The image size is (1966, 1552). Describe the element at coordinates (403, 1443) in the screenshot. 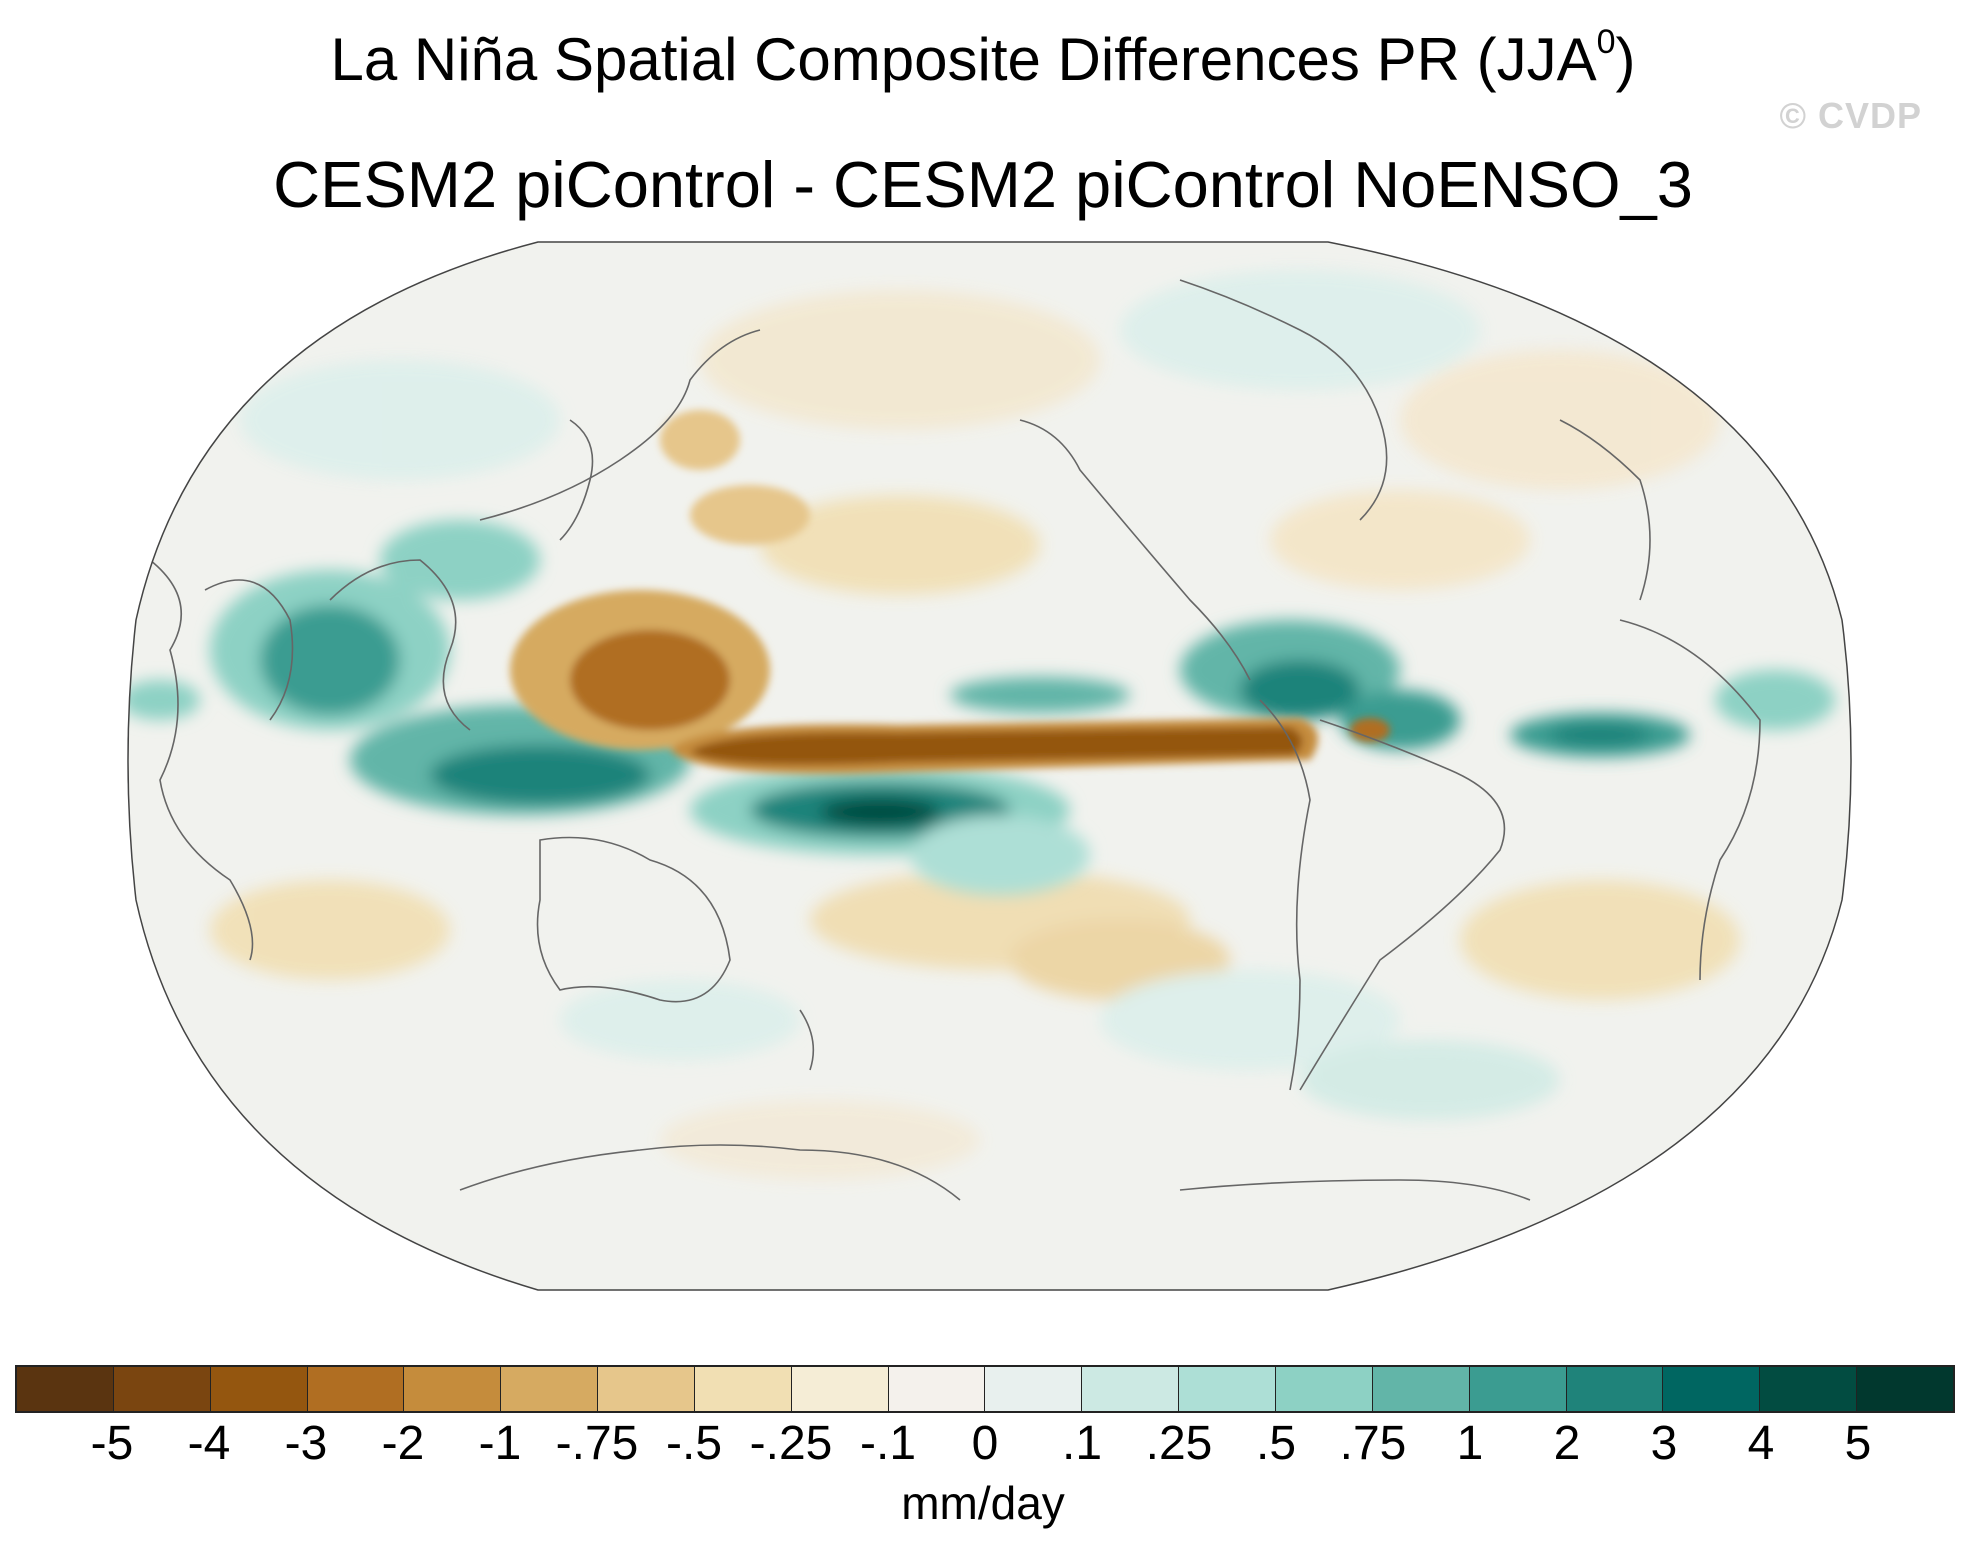

I see `colorbar-tick-label: -2` at that location.